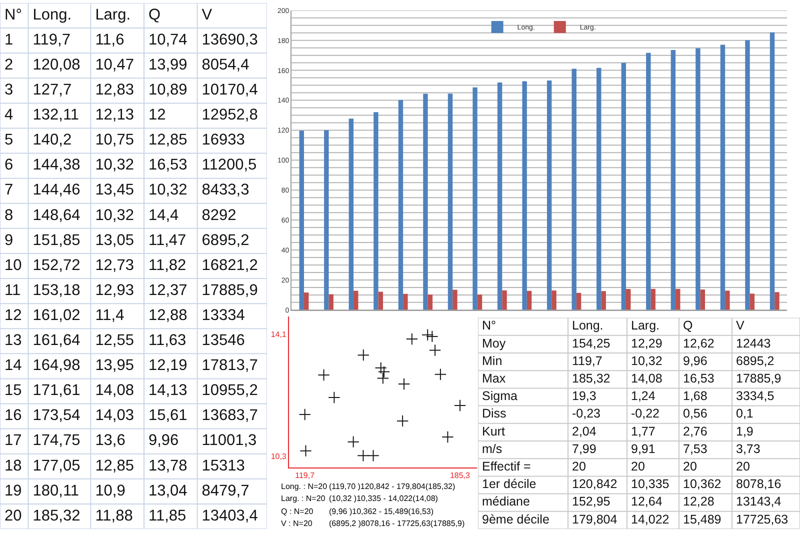 The height and width of the screenshot is (533, 800). What do you see at coordinates (383, 498) in the screenshot?
I see `text: (10,32 )10,335 - 14,022(14,08)` at bounding box center [383, 498].